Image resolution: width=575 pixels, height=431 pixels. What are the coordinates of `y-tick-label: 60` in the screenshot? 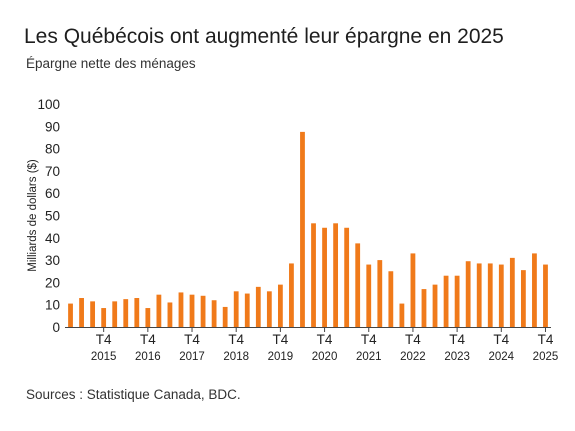 It's located at (52, 193).